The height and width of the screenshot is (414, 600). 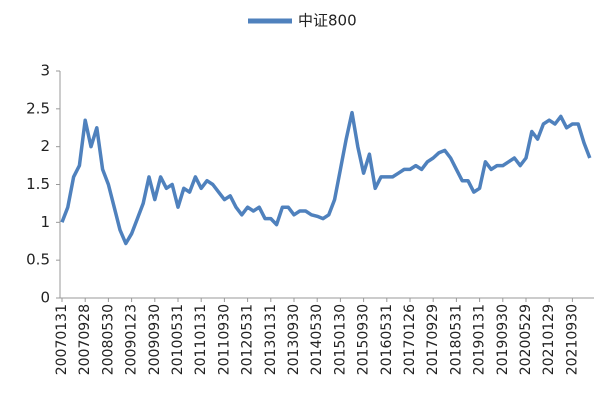 What do you see at coordinates (155, 339) in the screenshot?
I see `x-tick-label: 20090930` at bounding box center [155, 339].